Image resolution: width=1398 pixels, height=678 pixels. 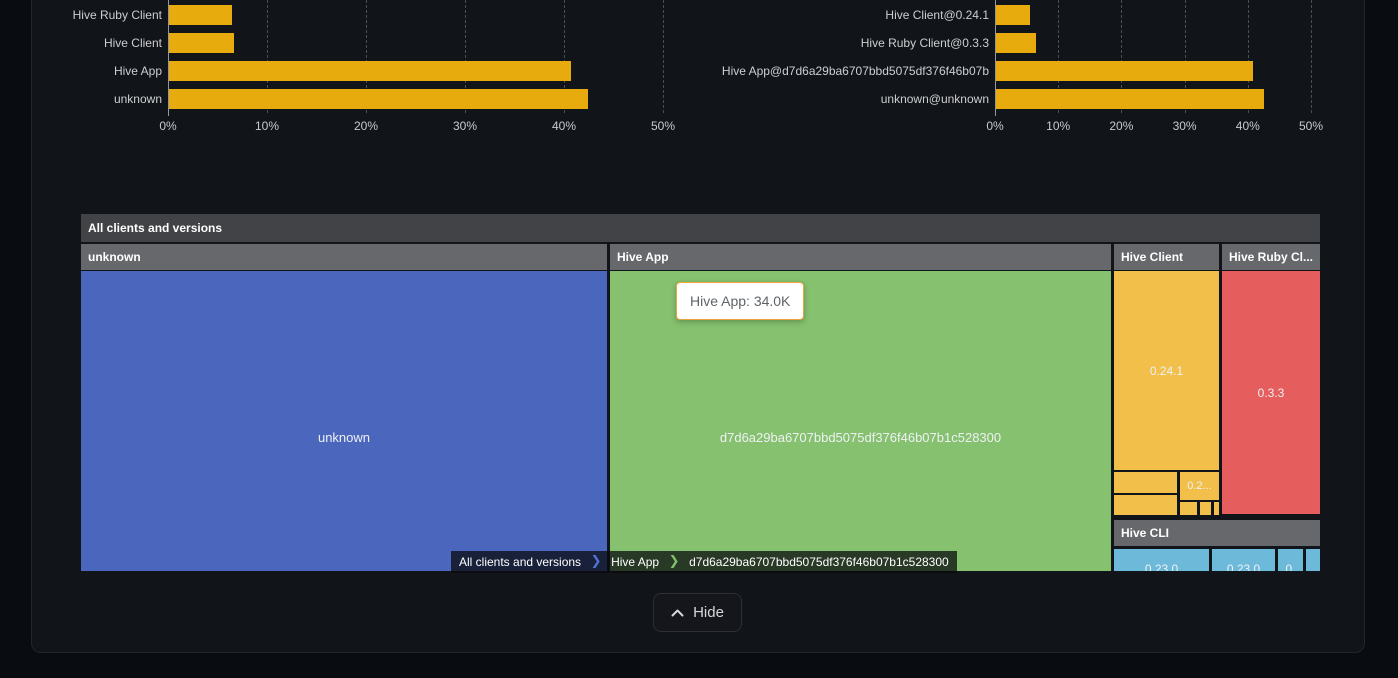 What do you see at coordinates (1290, 566) in the screenshot?
I see `treemap-cell-label: 0.` at bounding box center [1290, 566].